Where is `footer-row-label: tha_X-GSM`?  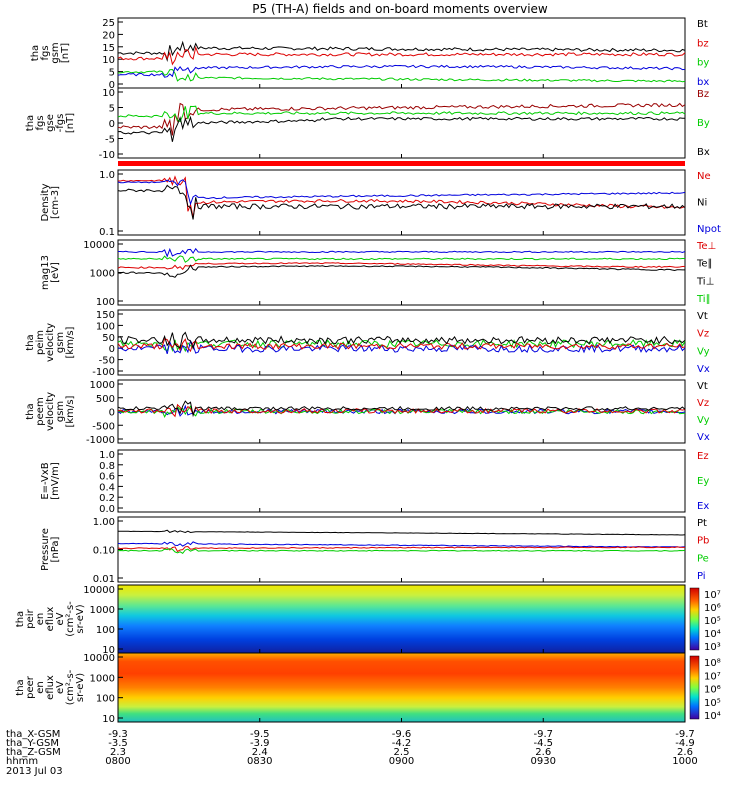
footer-row-label: tha_X-GSM is located at coordinates (33, 734).